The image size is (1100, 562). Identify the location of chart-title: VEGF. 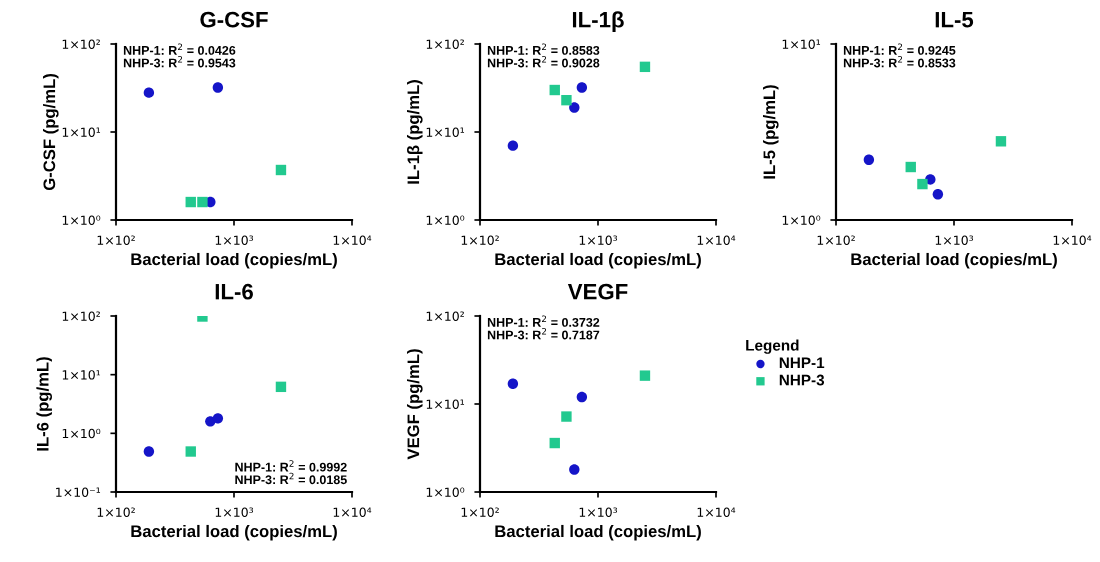
(597, 291).